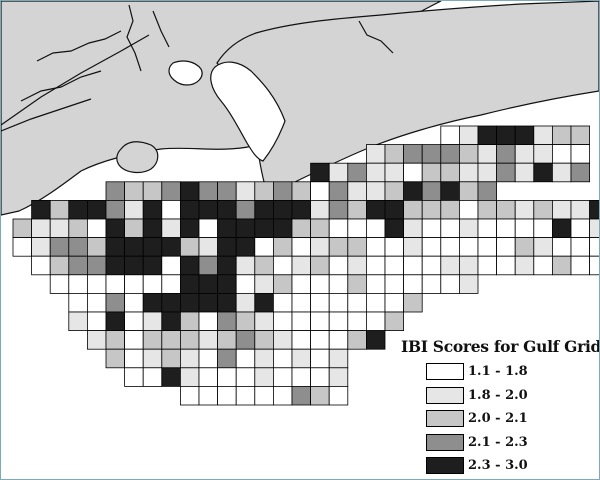 The image size is (600, 480). I want to click on river-line, so click(46, 115).